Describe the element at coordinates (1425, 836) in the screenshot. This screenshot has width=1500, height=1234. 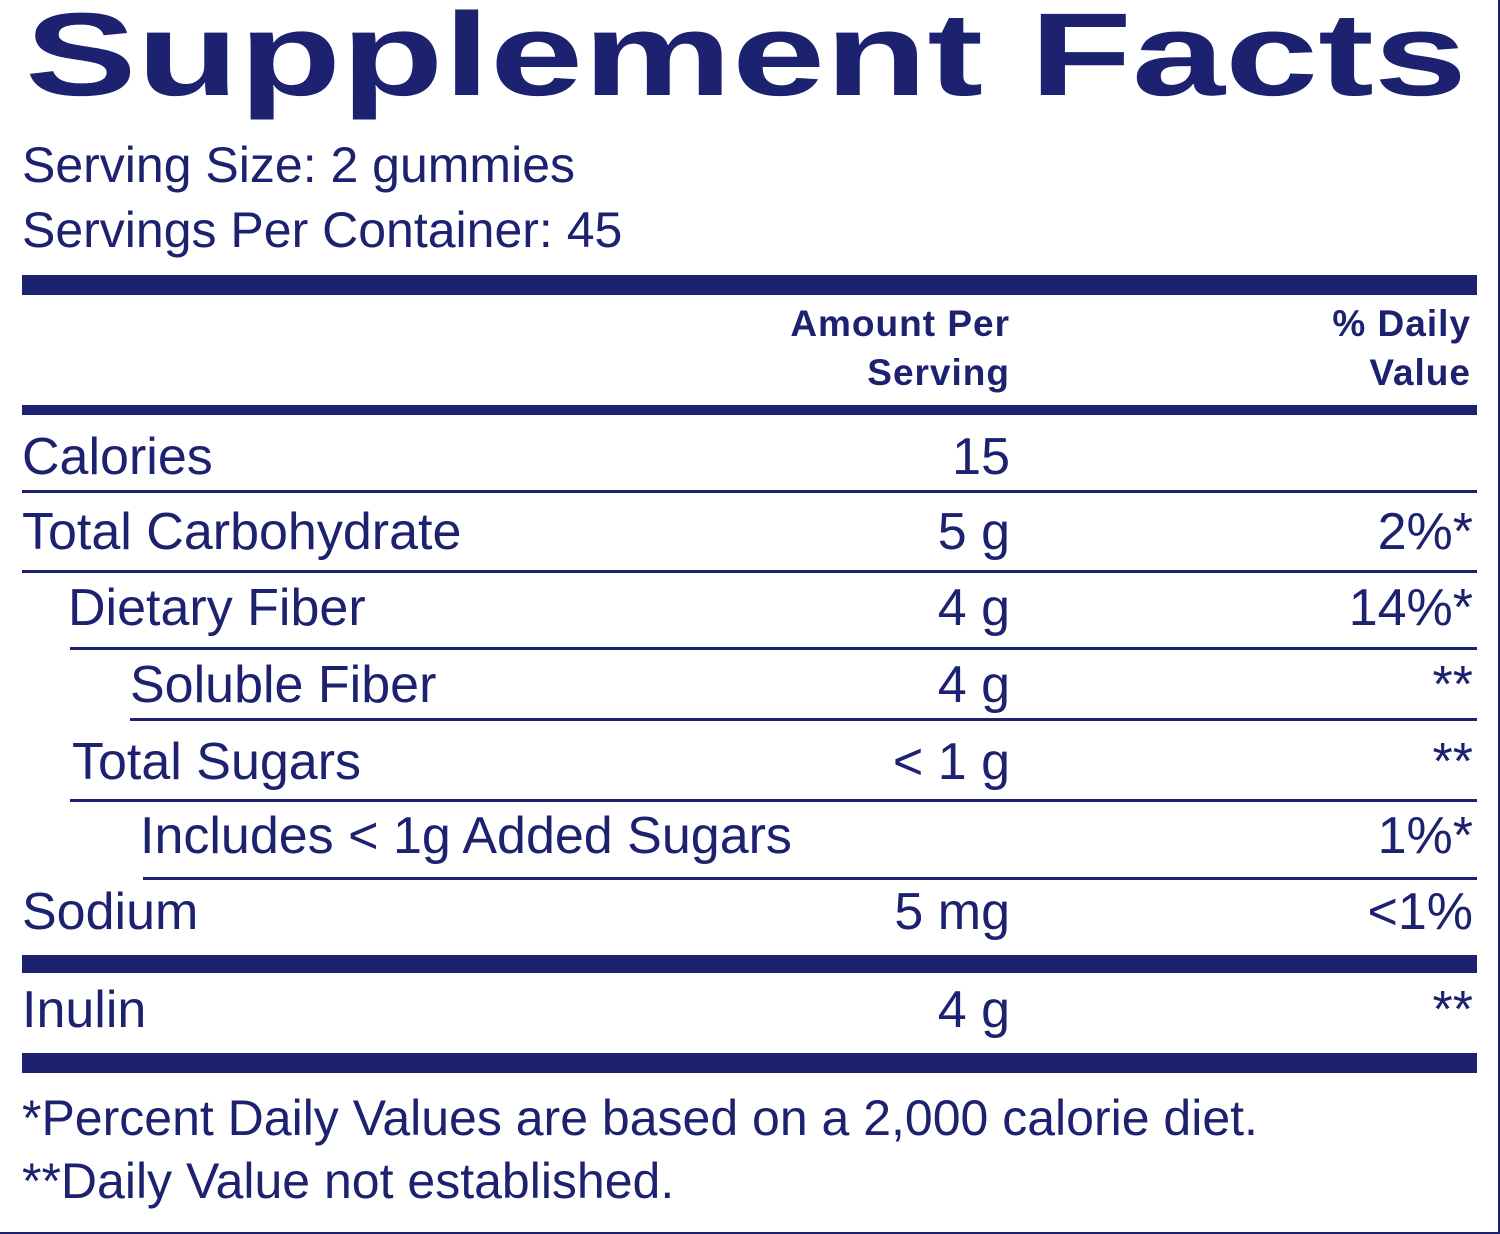
I see `daily-value: 1%*` at that location.